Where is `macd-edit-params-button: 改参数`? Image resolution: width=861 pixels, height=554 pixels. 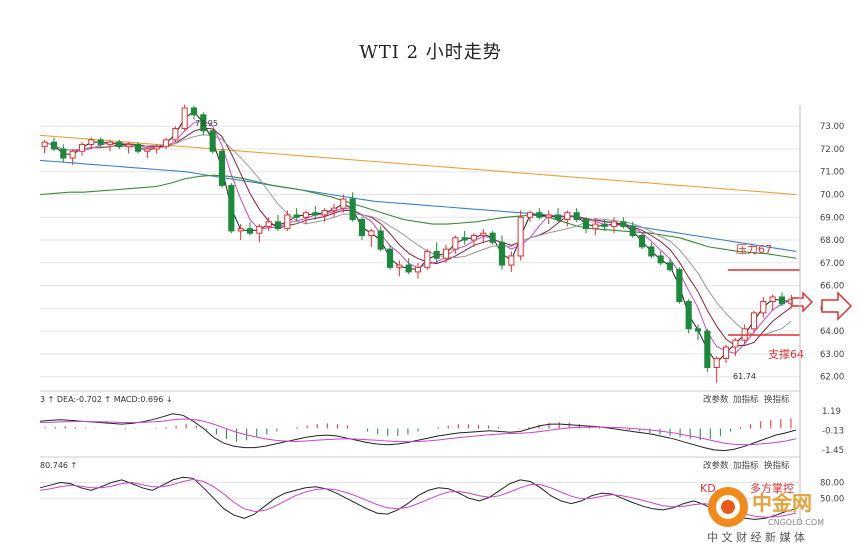 macd-edit-params-button: 改参数 is located at coordinates (716, 399).